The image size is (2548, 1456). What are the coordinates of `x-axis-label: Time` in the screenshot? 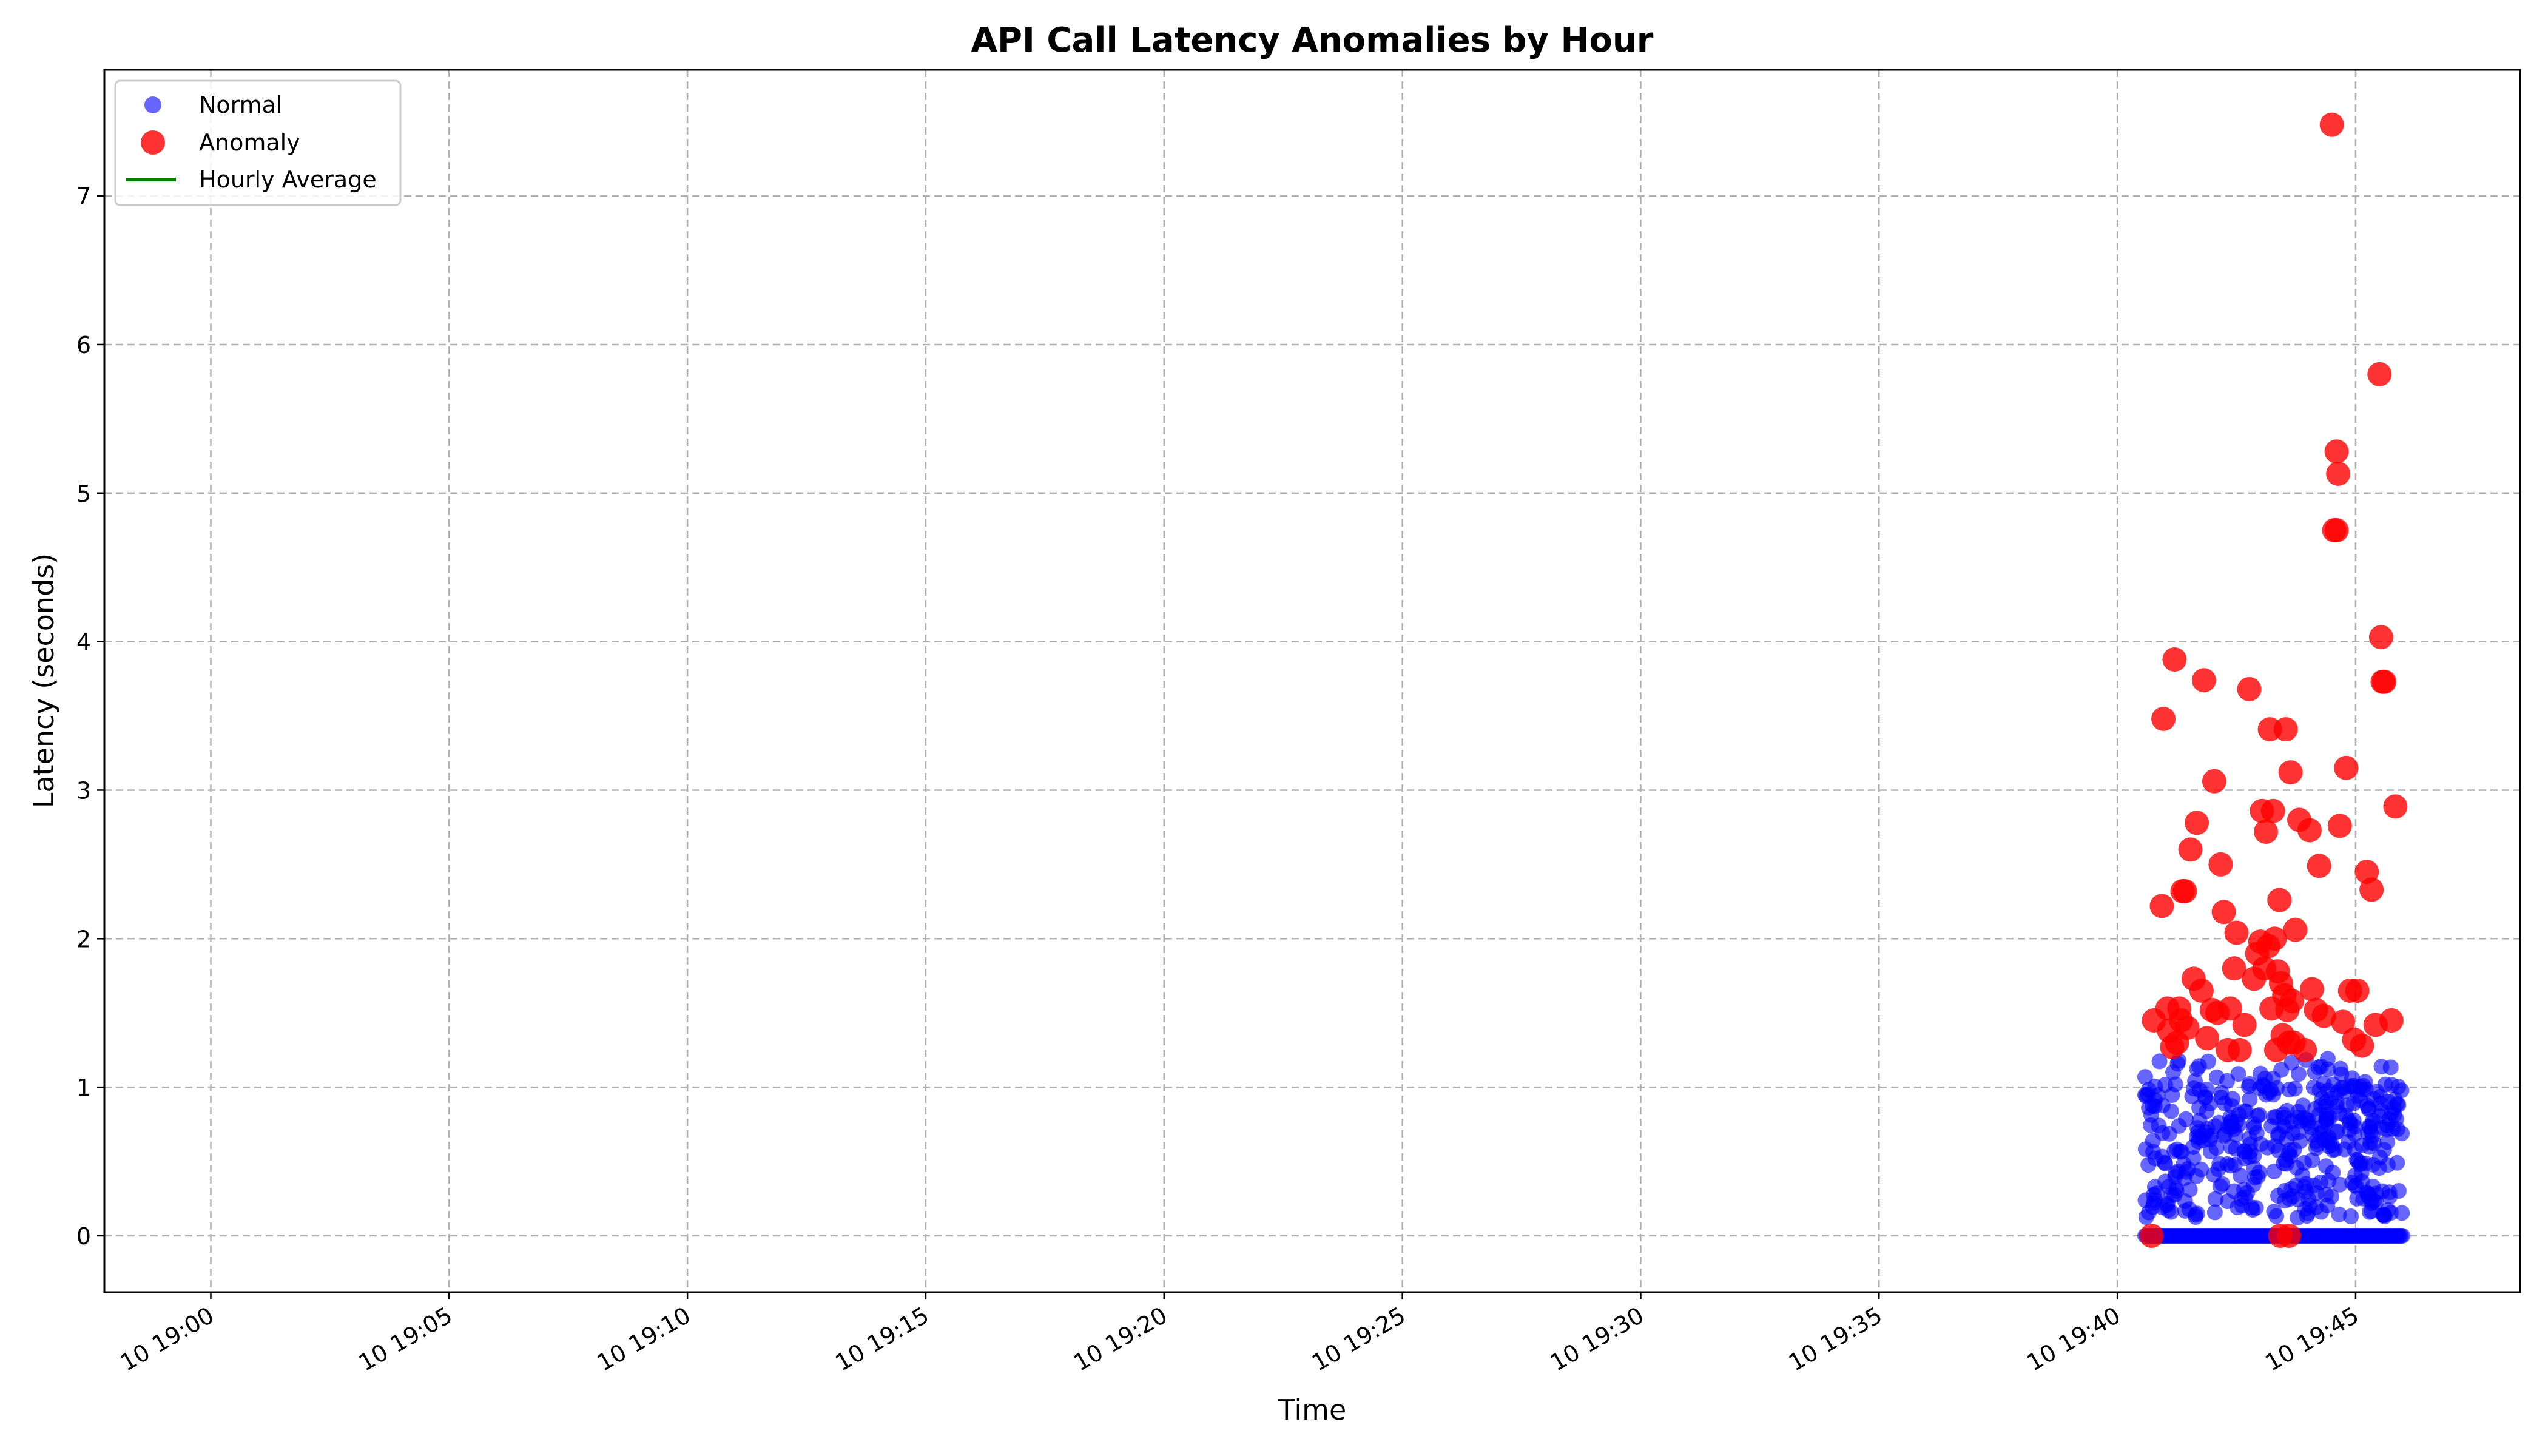 It's located at (1312, 1410).